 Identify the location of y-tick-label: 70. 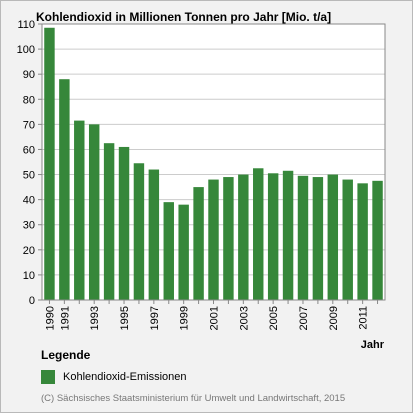
(29, 125).